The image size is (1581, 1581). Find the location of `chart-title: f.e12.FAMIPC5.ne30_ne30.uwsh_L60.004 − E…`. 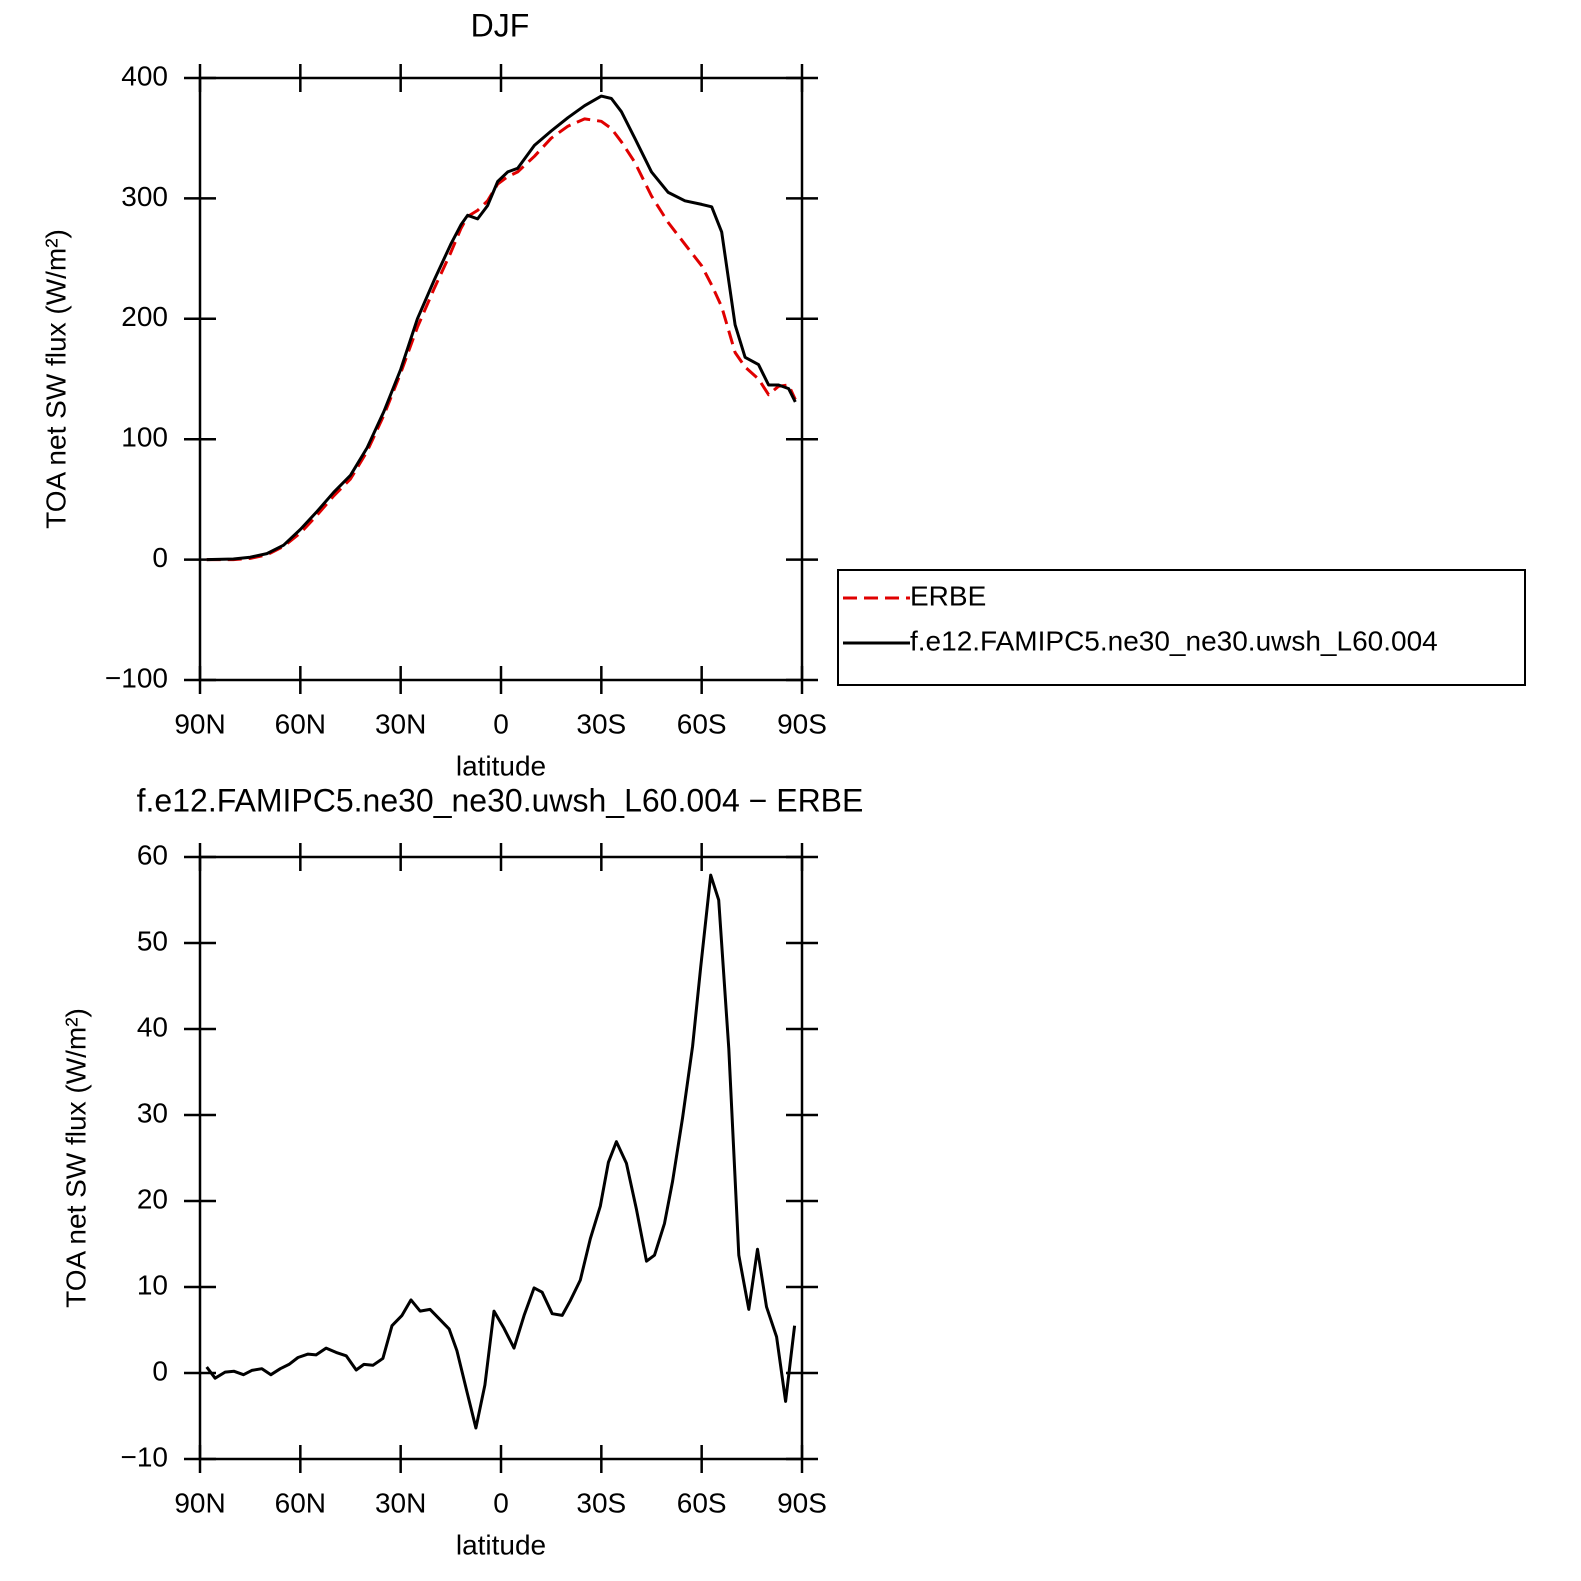

chart-title: f.e12.FAMIPC5.ne30_ne30.uwsh_L60.004 − E… is located at coordinates (500, 800).